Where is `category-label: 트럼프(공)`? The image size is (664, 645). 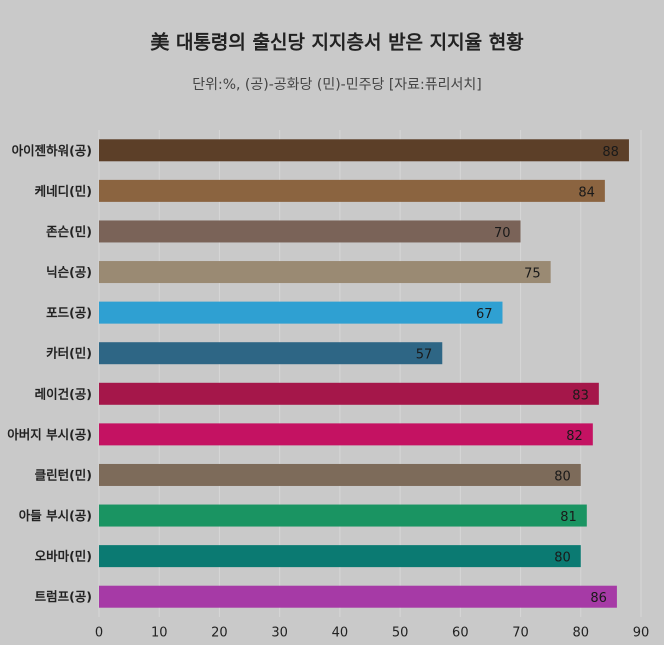 category-label: 트럼프(공) is located at coordinates (63, 596).